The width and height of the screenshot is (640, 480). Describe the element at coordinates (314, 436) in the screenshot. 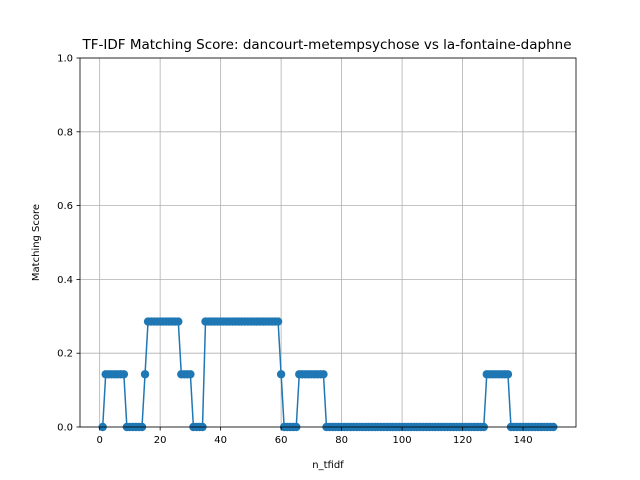

I see `x-axis-ticks: 0 20 40 60 80 100 120 140` at that location.